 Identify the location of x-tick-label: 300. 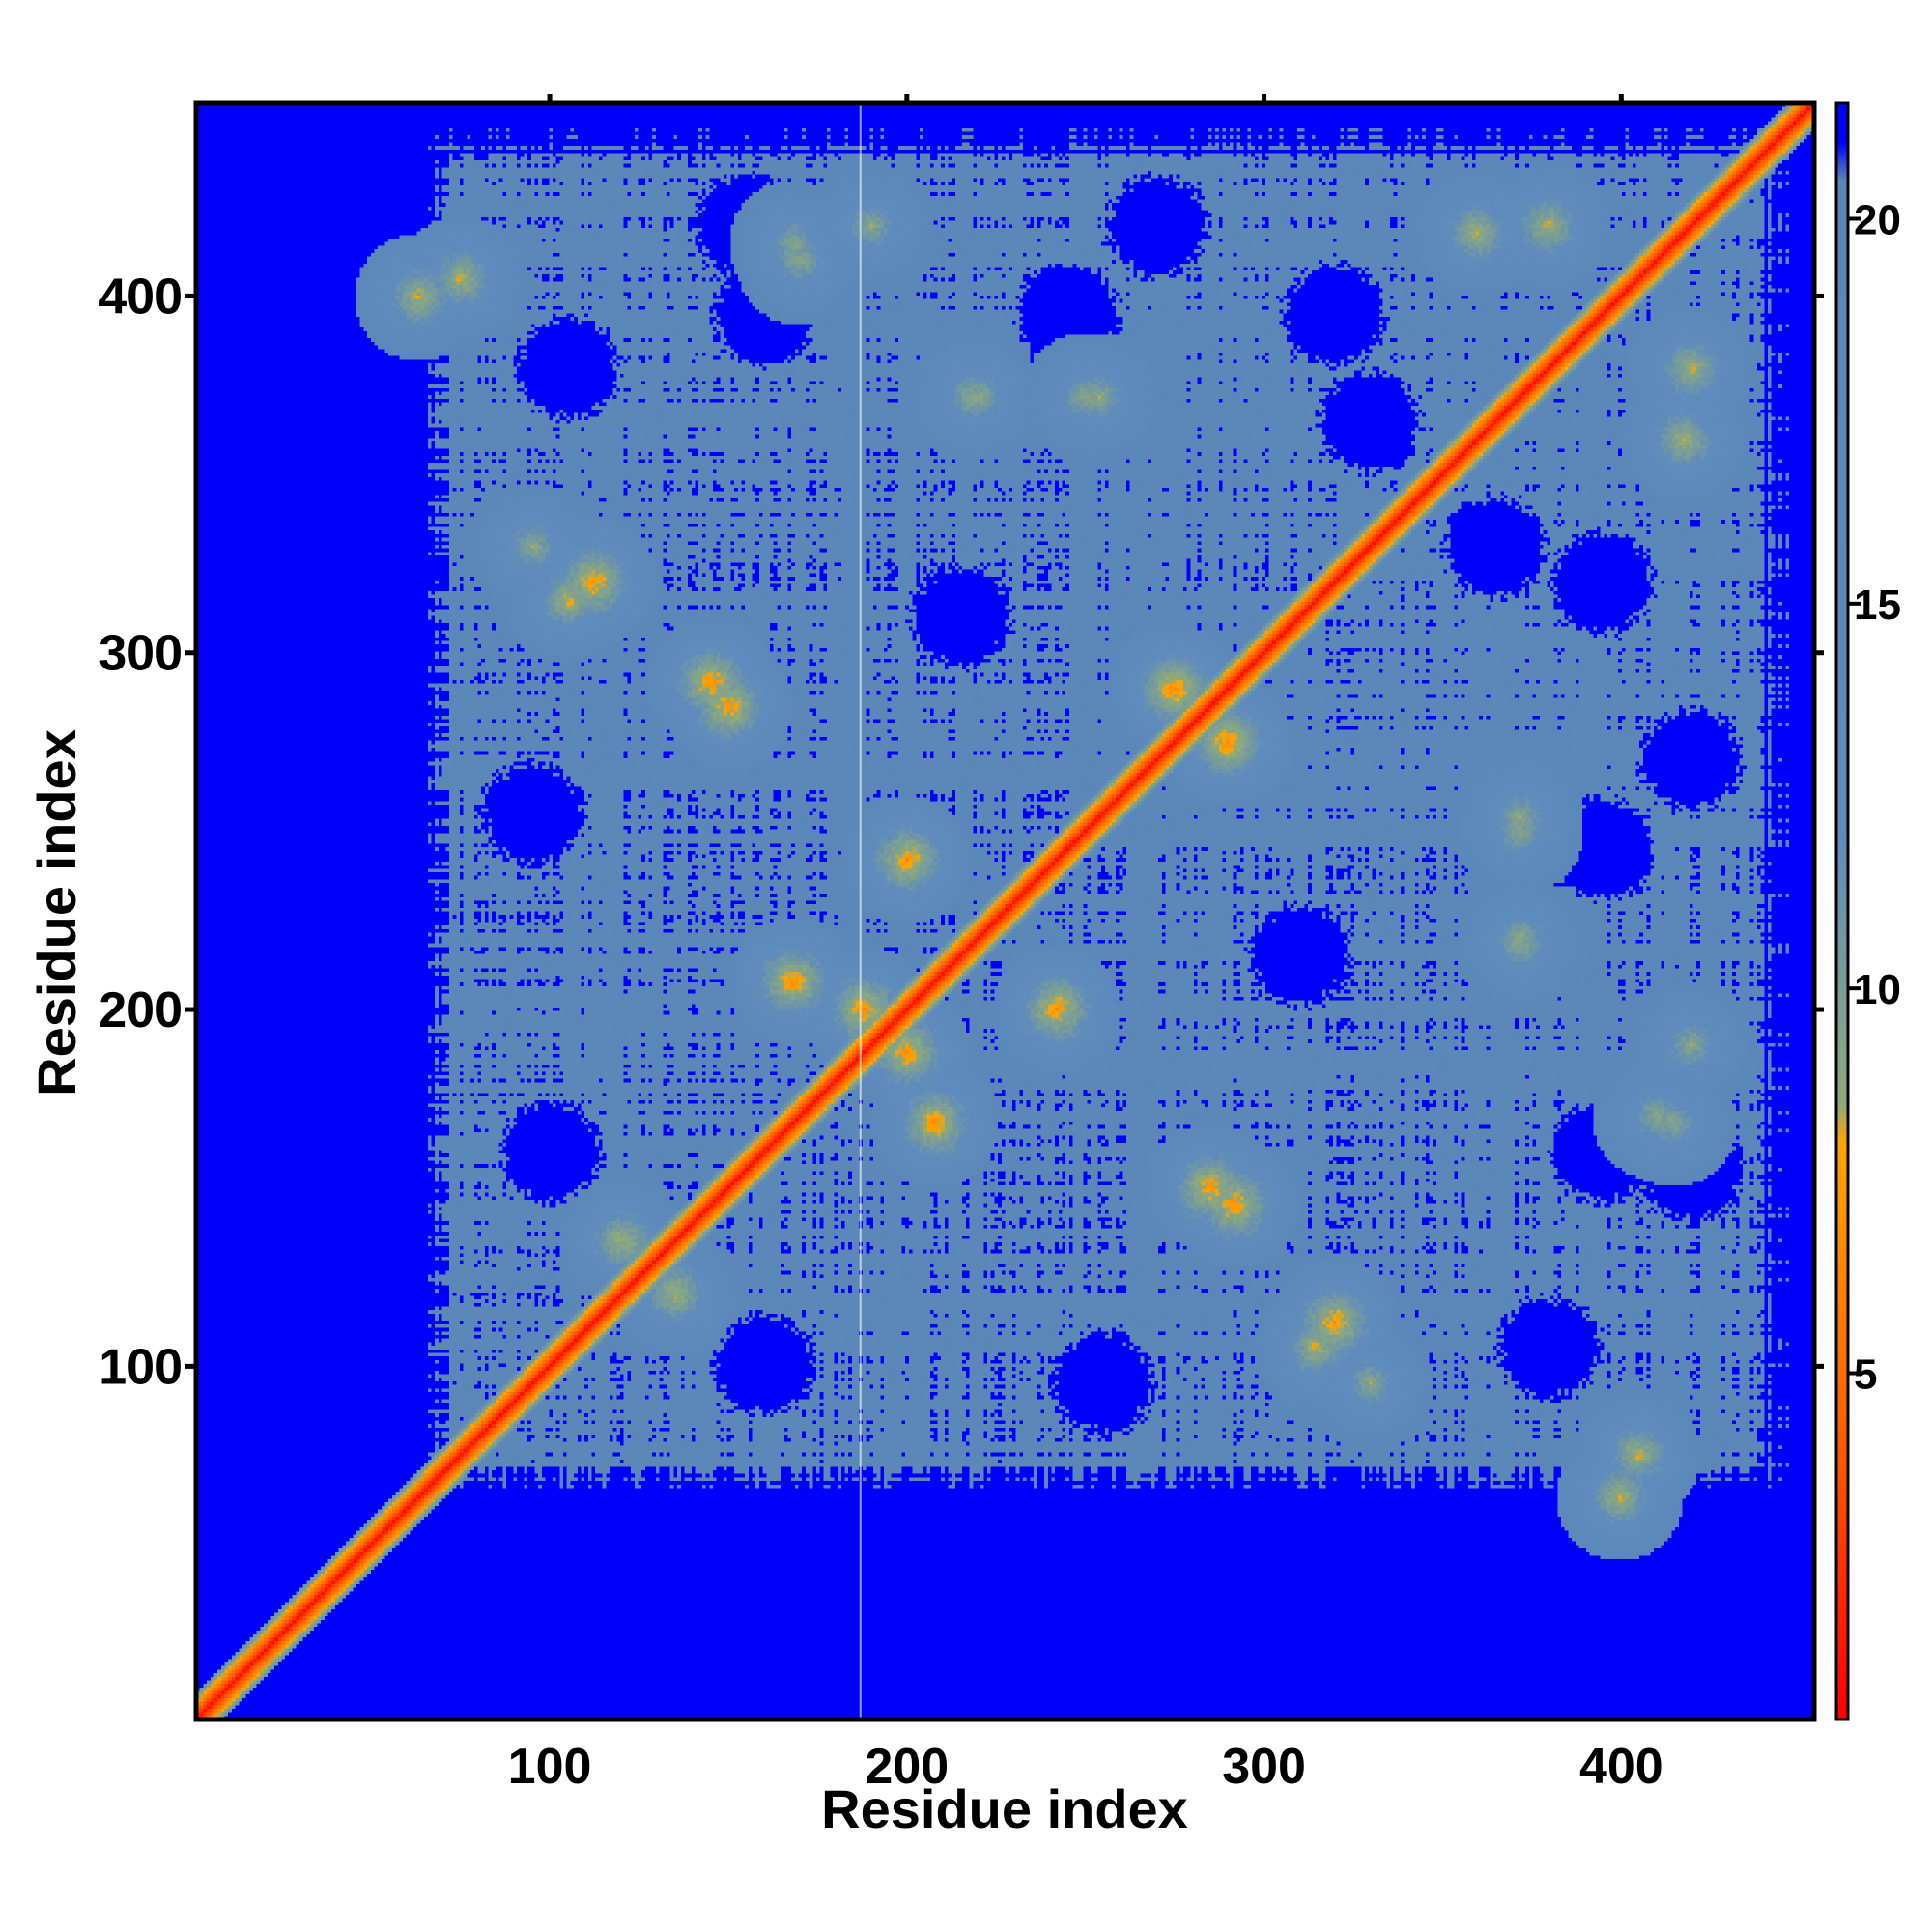
(1264, 1767).